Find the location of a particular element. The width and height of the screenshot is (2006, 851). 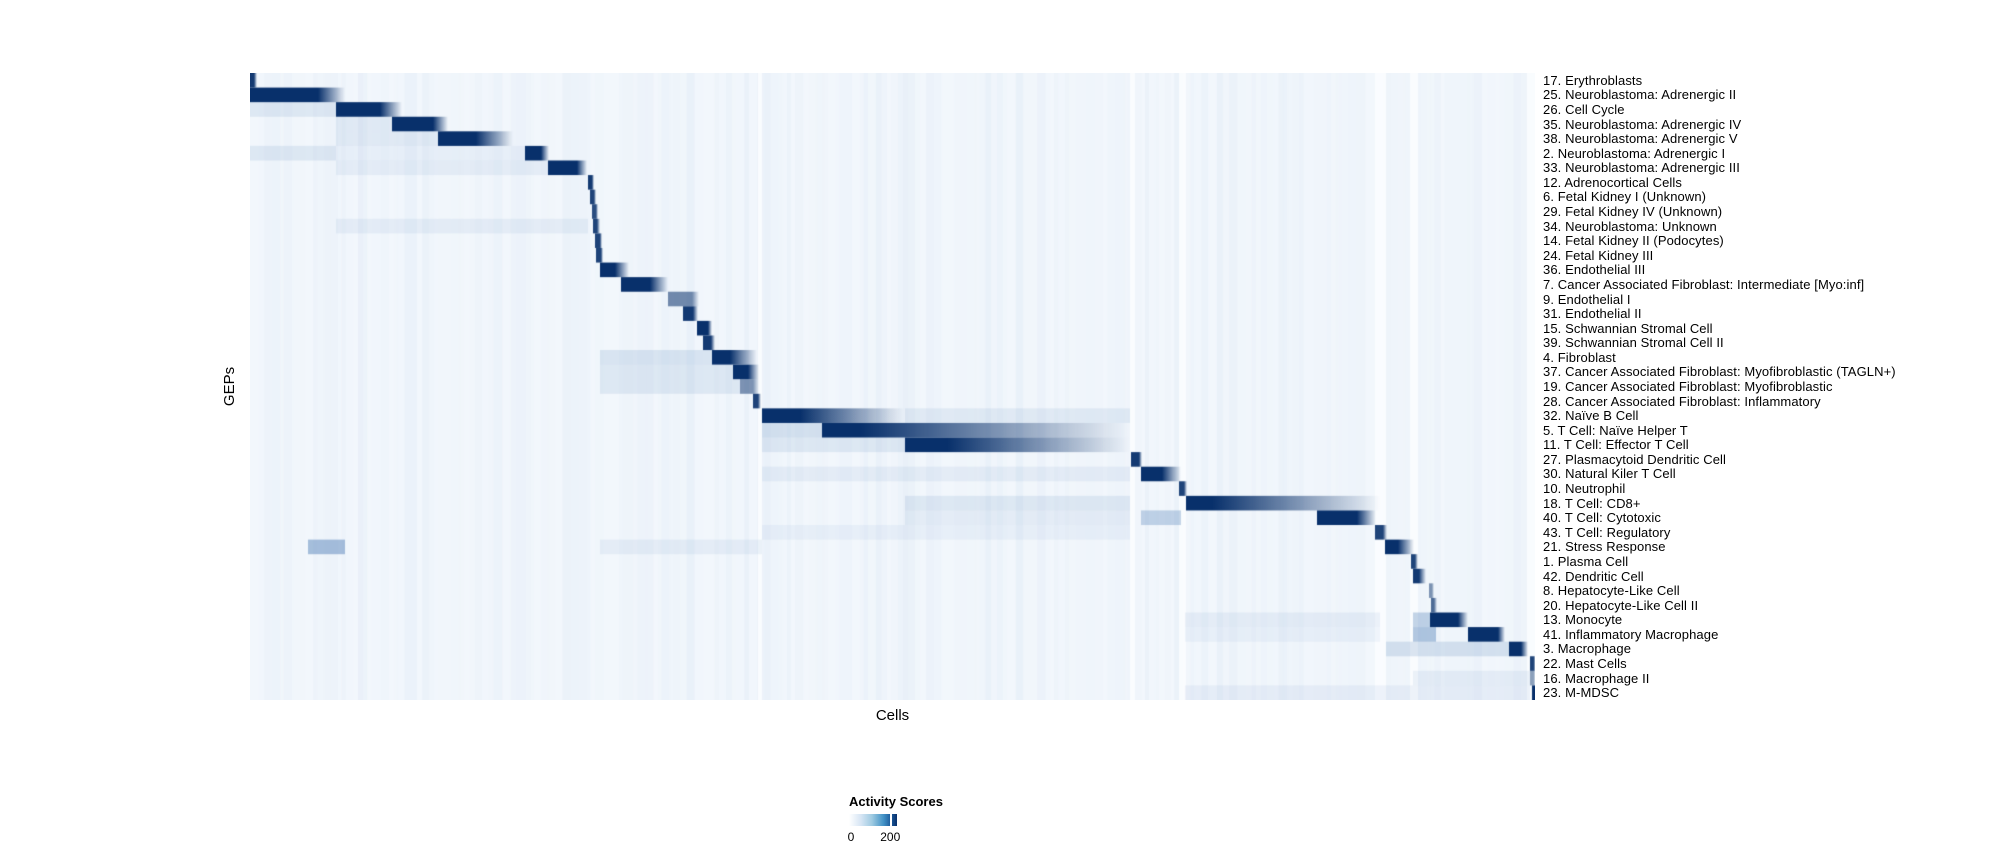

row-label: 14. Fetal Kidney II (Podocytes) is located at coordinates (1633, 241).